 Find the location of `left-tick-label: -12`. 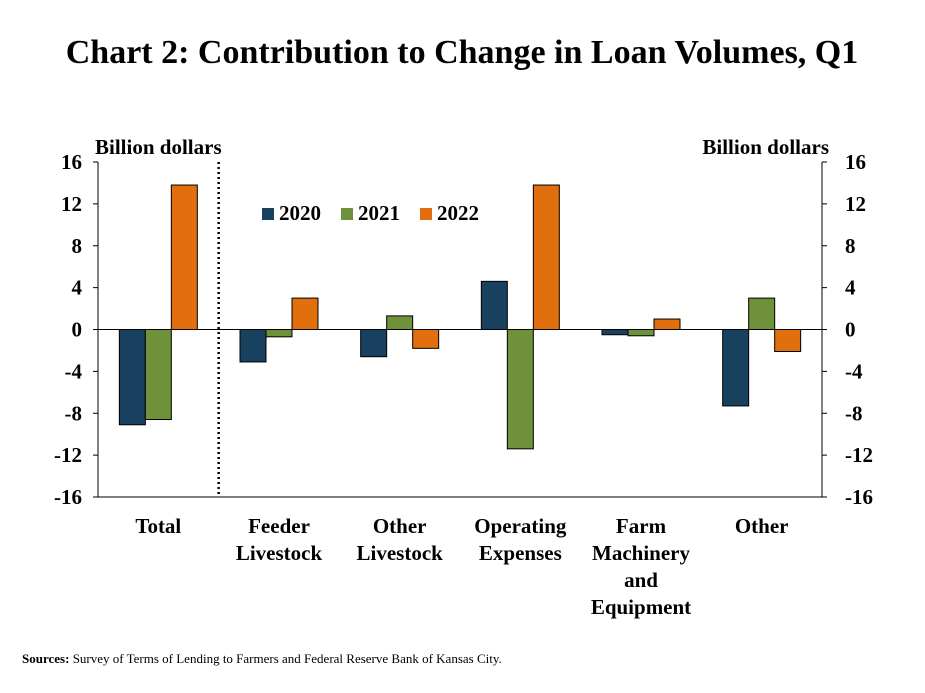

left-tick-label: -12 is located at coordinates (68, 455).